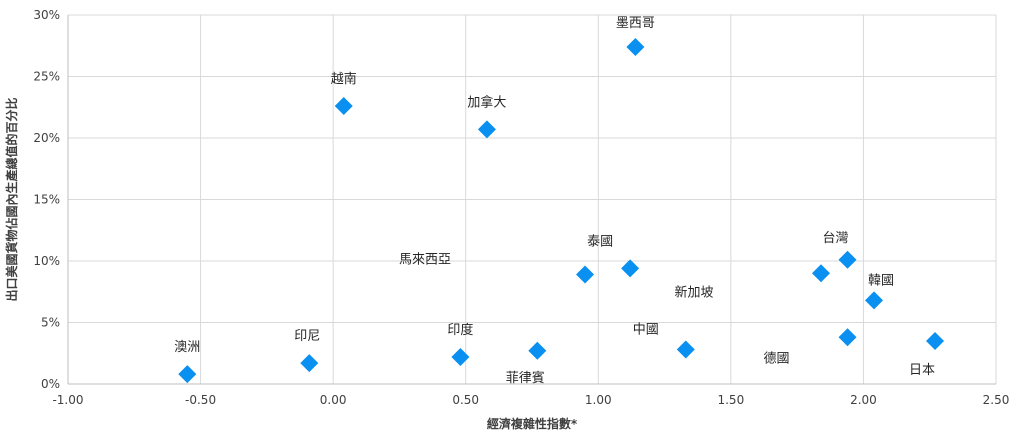 This screenshot has width=1019, height=441. What do you see at coordinates (46, 138) in the screenshot?
I see `y-tick-label: 20%` at bounding box center [46, 138].